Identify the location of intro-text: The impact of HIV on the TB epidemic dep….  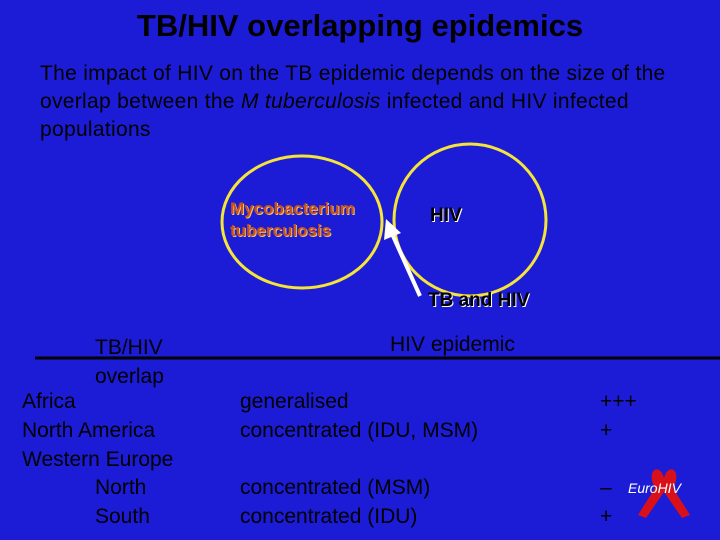
(353, 87).